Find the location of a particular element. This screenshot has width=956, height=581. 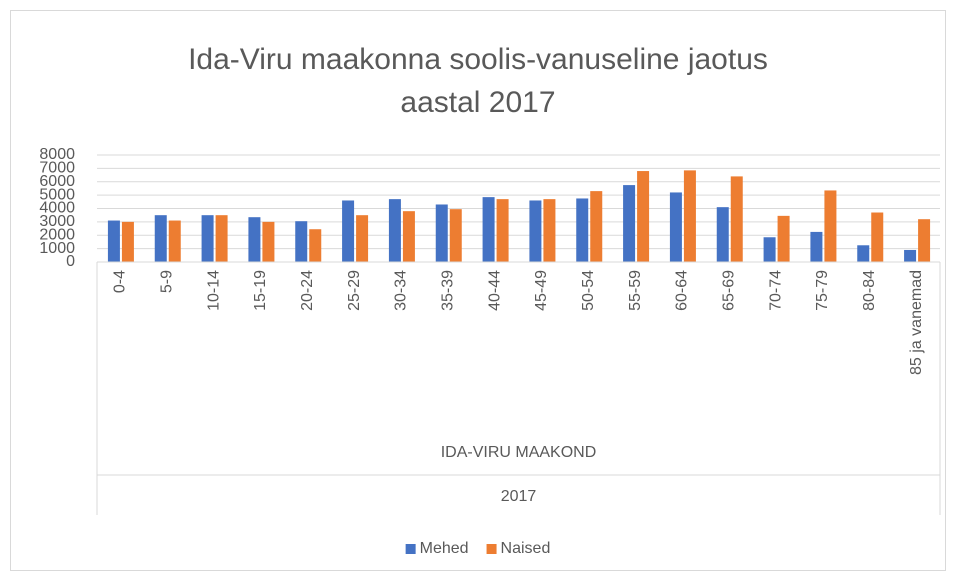

y-tick-label: 6000 is located at coordinates (57, 181).